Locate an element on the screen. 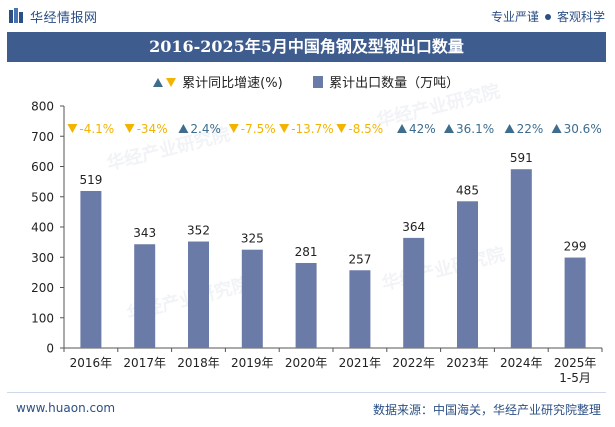  legend-growth-label: 累计同比增速(%) is located at coordinates (232, 83).